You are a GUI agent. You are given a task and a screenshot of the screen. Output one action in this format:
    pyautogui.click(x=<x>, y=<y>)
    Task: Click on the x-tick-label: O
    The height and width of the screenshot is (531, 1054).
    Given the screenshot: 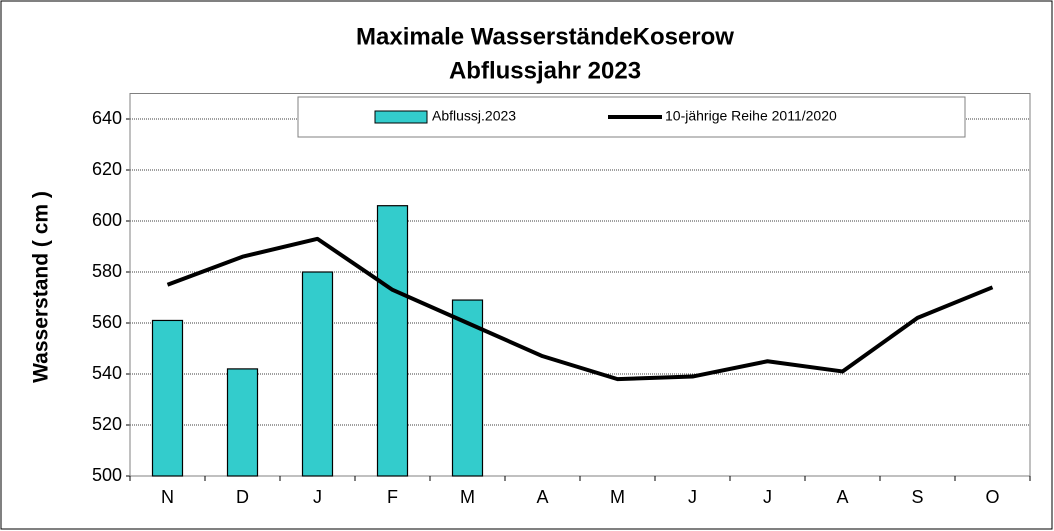 What is the action you would take?
    pyautogui.click(x=992, y=497)
    